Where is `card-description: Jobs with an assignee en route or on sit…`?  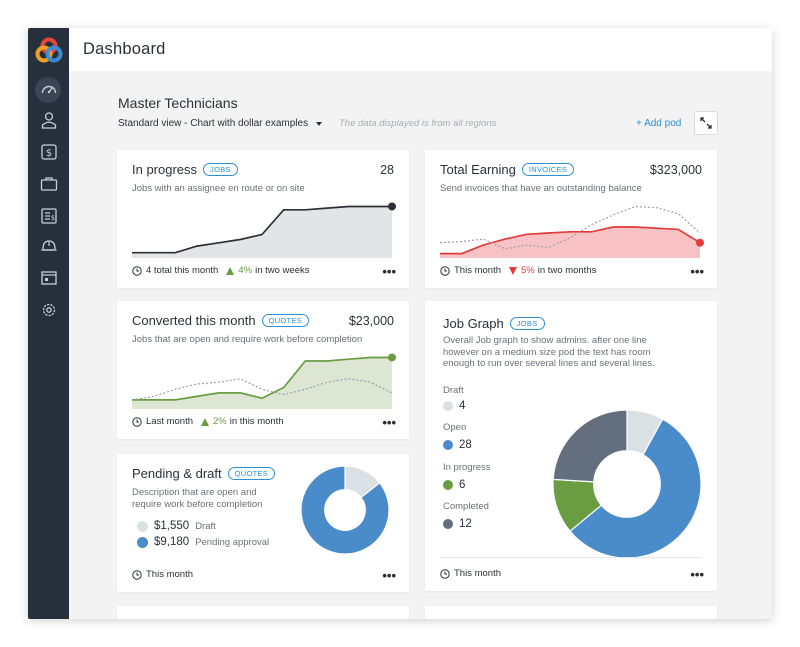 card-description: Jobs with an assignee en route or on sit… is located at coordinates (218, 188).